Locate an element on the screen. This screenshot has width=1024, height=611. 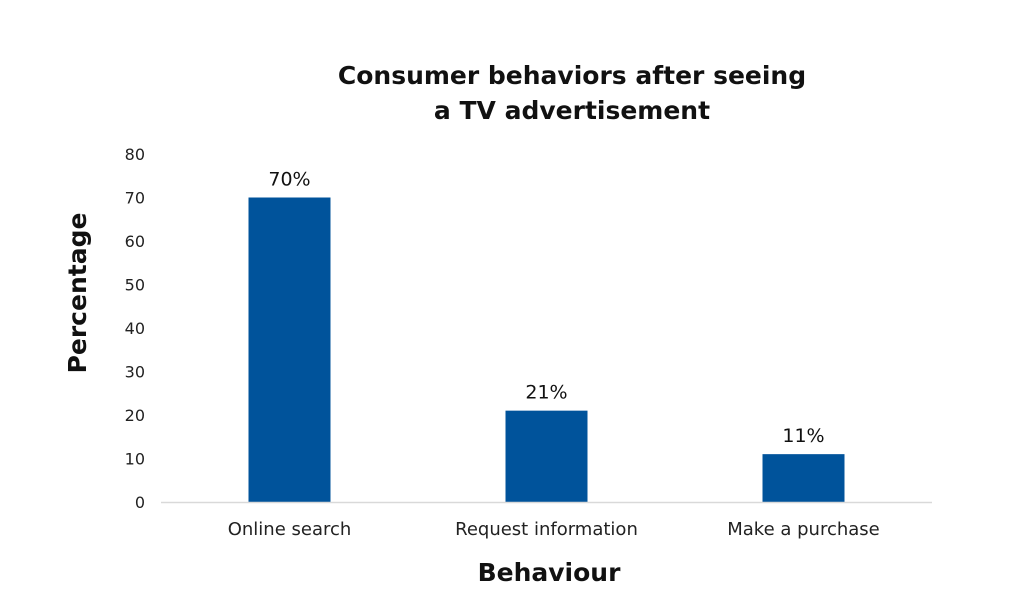
y-tick-label: 10 is located at coordinates (135, 459).